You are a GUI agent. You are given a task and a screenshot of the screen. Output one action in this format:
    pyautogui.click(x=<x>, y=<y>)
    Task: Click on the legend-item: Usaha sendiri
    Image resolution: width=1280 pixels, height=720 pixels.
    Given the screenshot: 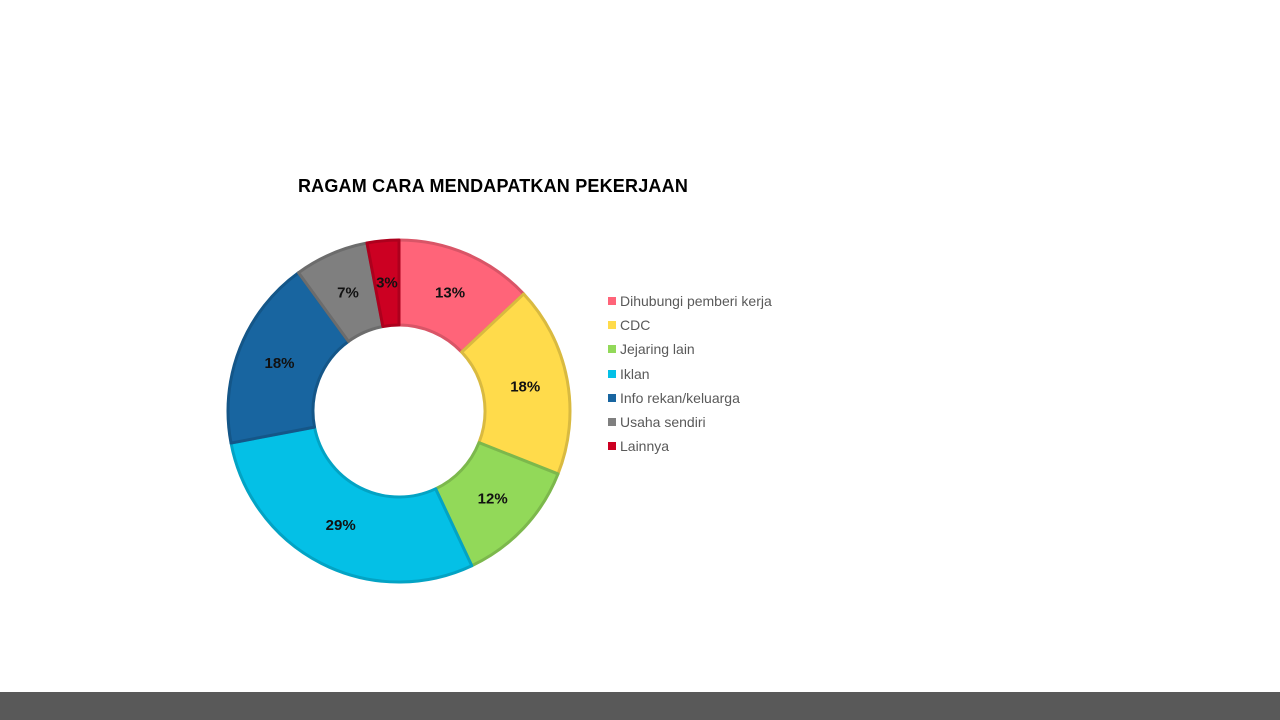 What is the action you would take?
    pyautogui.click(x=690, y=422)
    